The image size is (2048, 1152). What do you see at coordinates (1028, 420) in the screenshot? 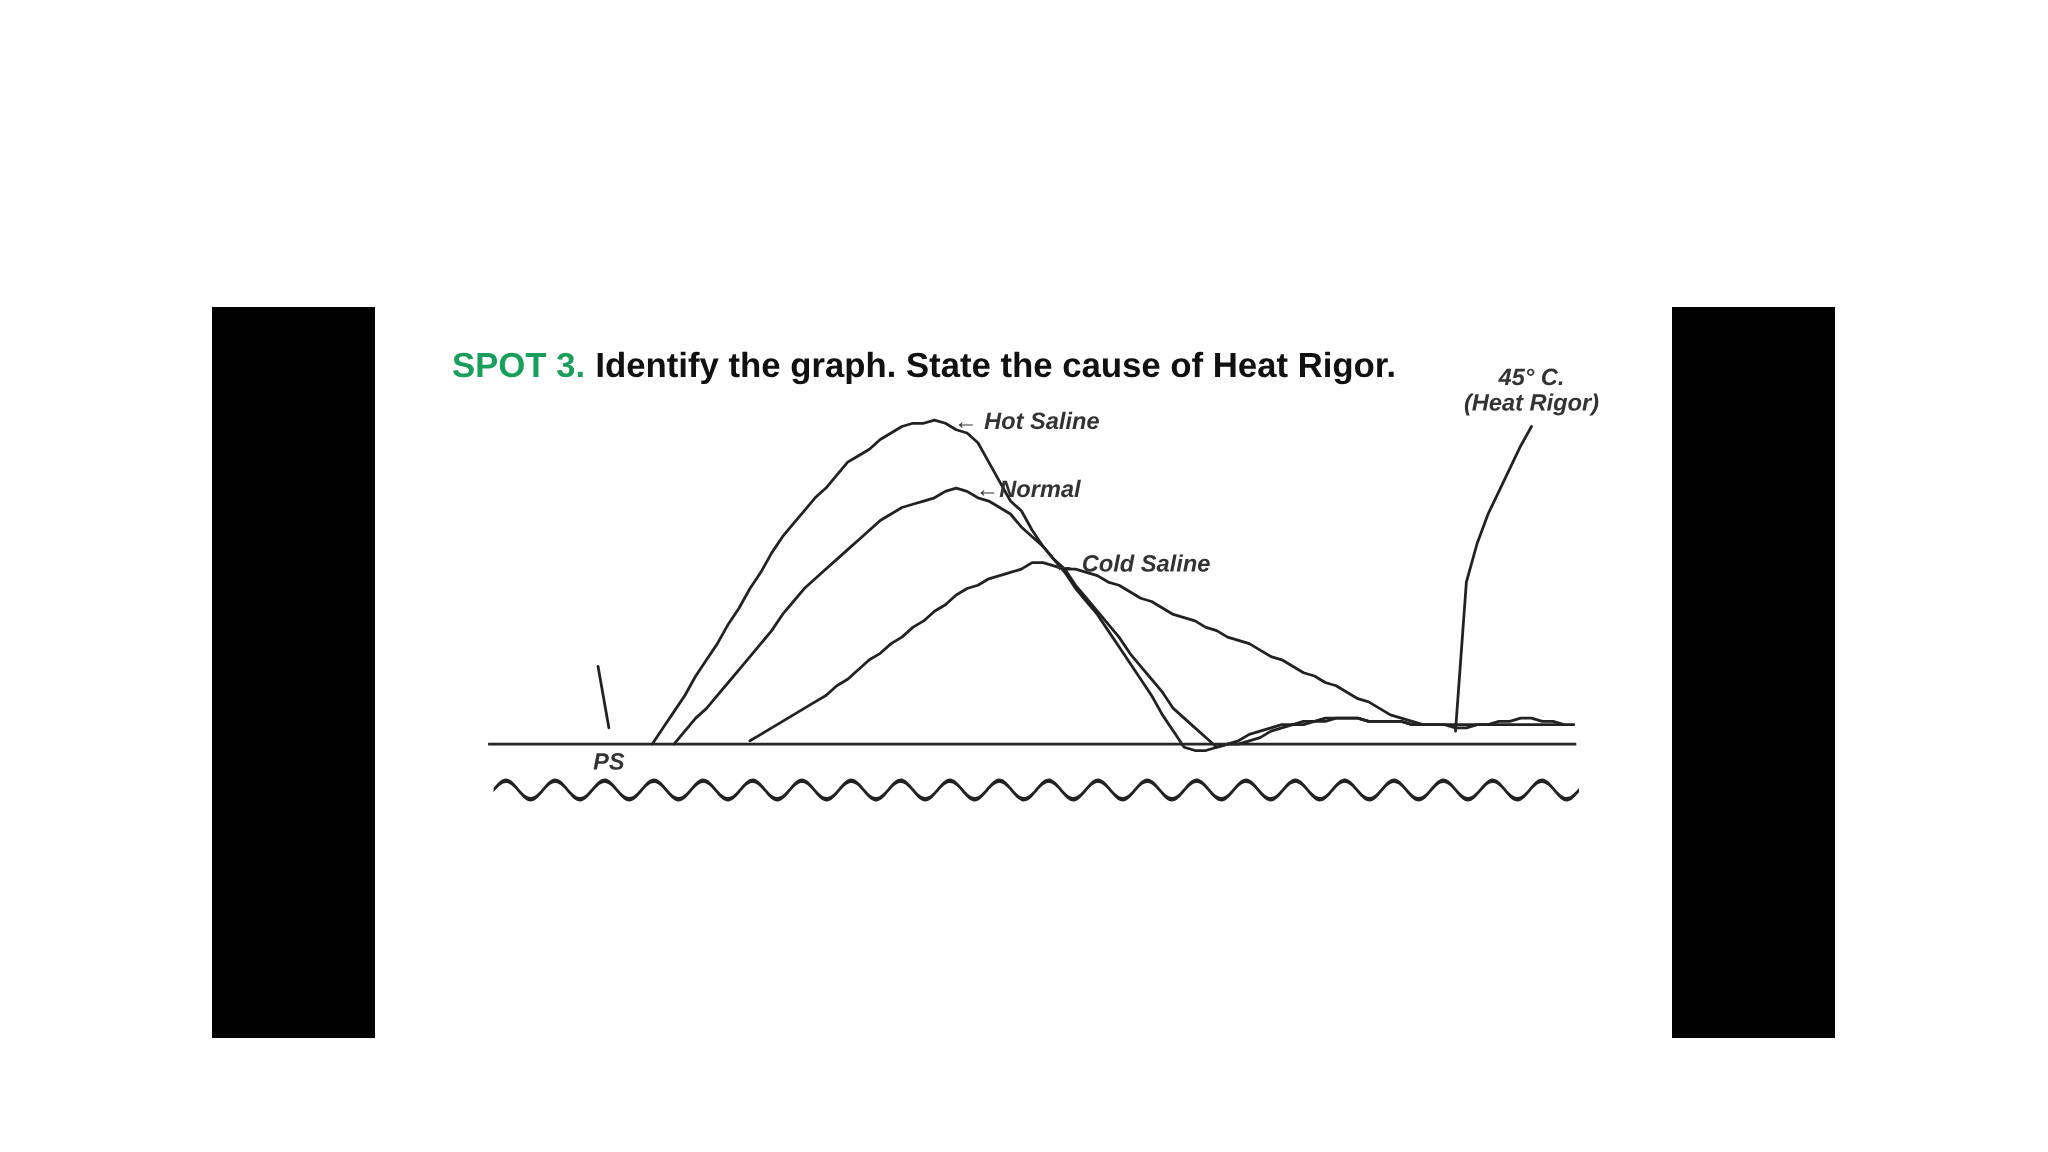
I see `series-label: ← Hot Saline` at bounding box center [1028, 420].